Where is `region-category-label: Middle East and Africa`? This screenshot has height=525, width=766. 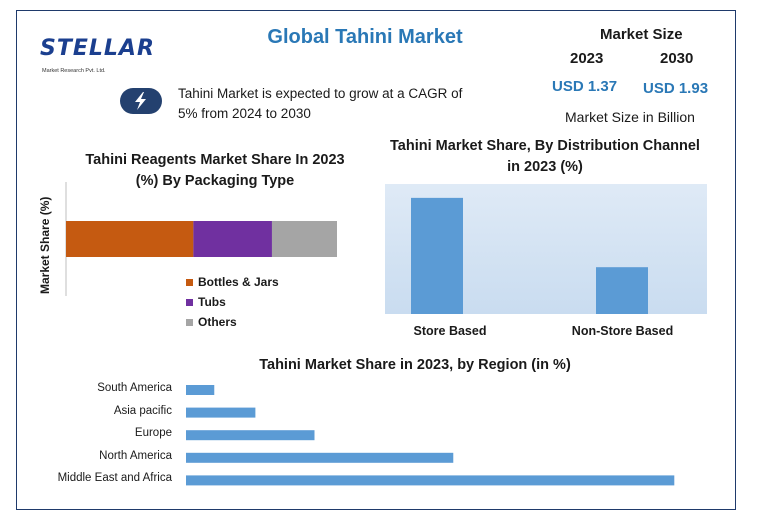
region-category-label: Middle East and Africa is located at coordinates (114, 478).